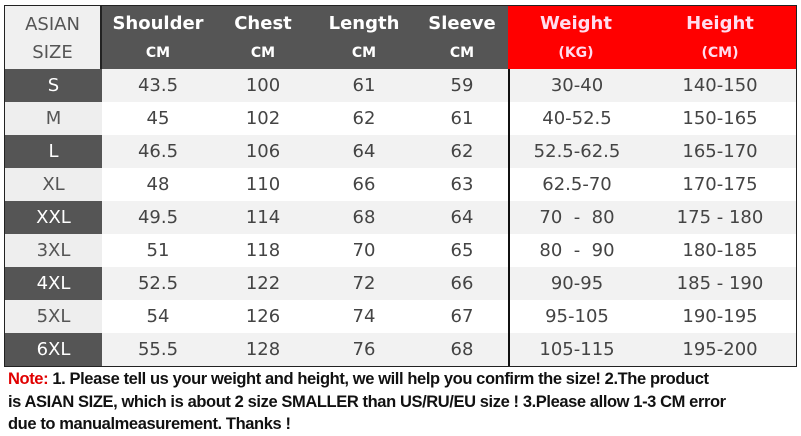 This screenshot has width=801, height=436. Describe the element at coordinates (576, 250) in the screenshot. I see `cell-weight: 80 - 90` at that location.